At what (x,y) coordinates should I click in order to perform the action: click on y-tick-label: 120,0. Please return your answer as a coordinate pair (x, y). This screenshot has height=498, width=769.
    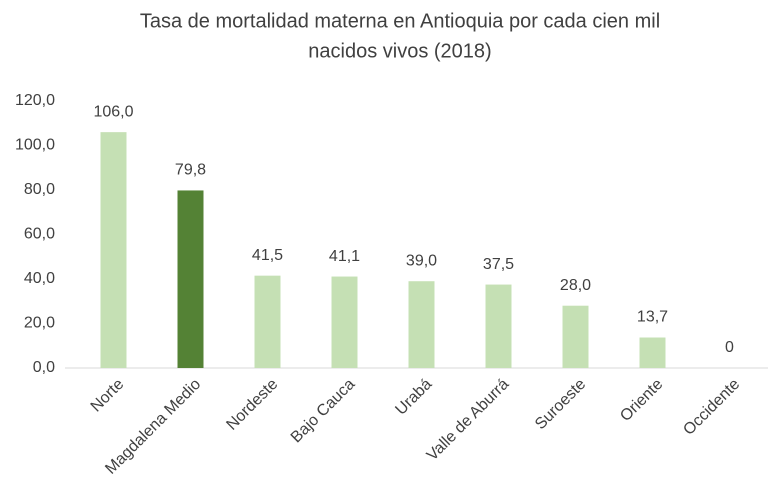
    Looking at the image, I should click on (35, 100).